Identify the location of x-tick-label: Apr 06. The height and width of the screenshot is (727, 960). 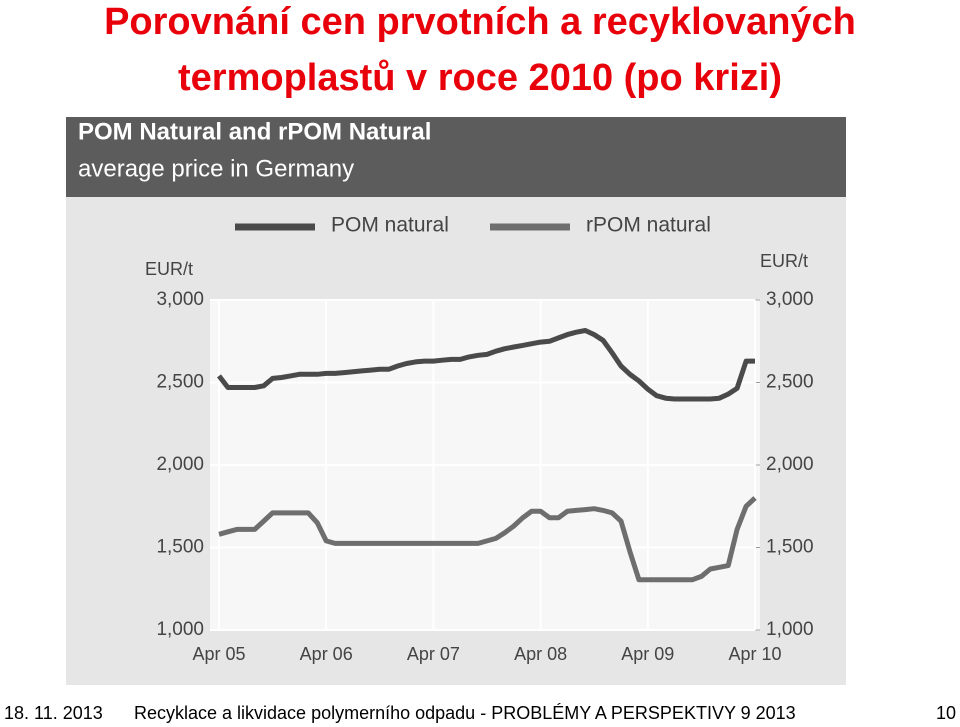
(326, 654).